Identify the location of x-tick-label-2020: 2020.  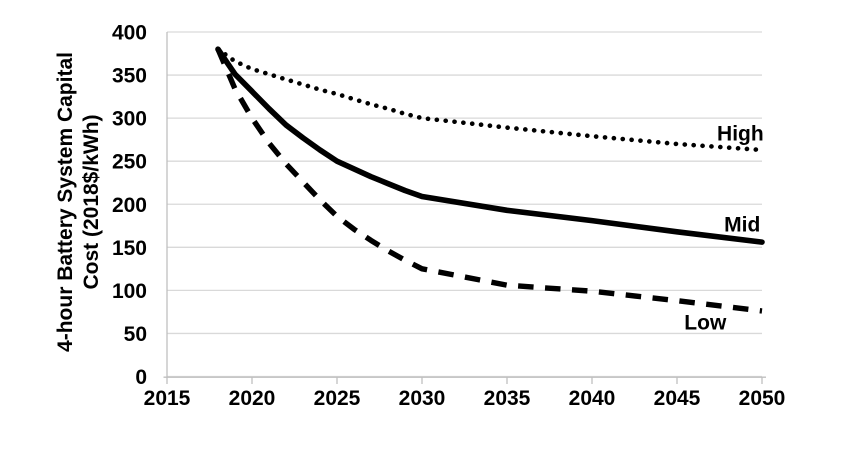
(252, 398).